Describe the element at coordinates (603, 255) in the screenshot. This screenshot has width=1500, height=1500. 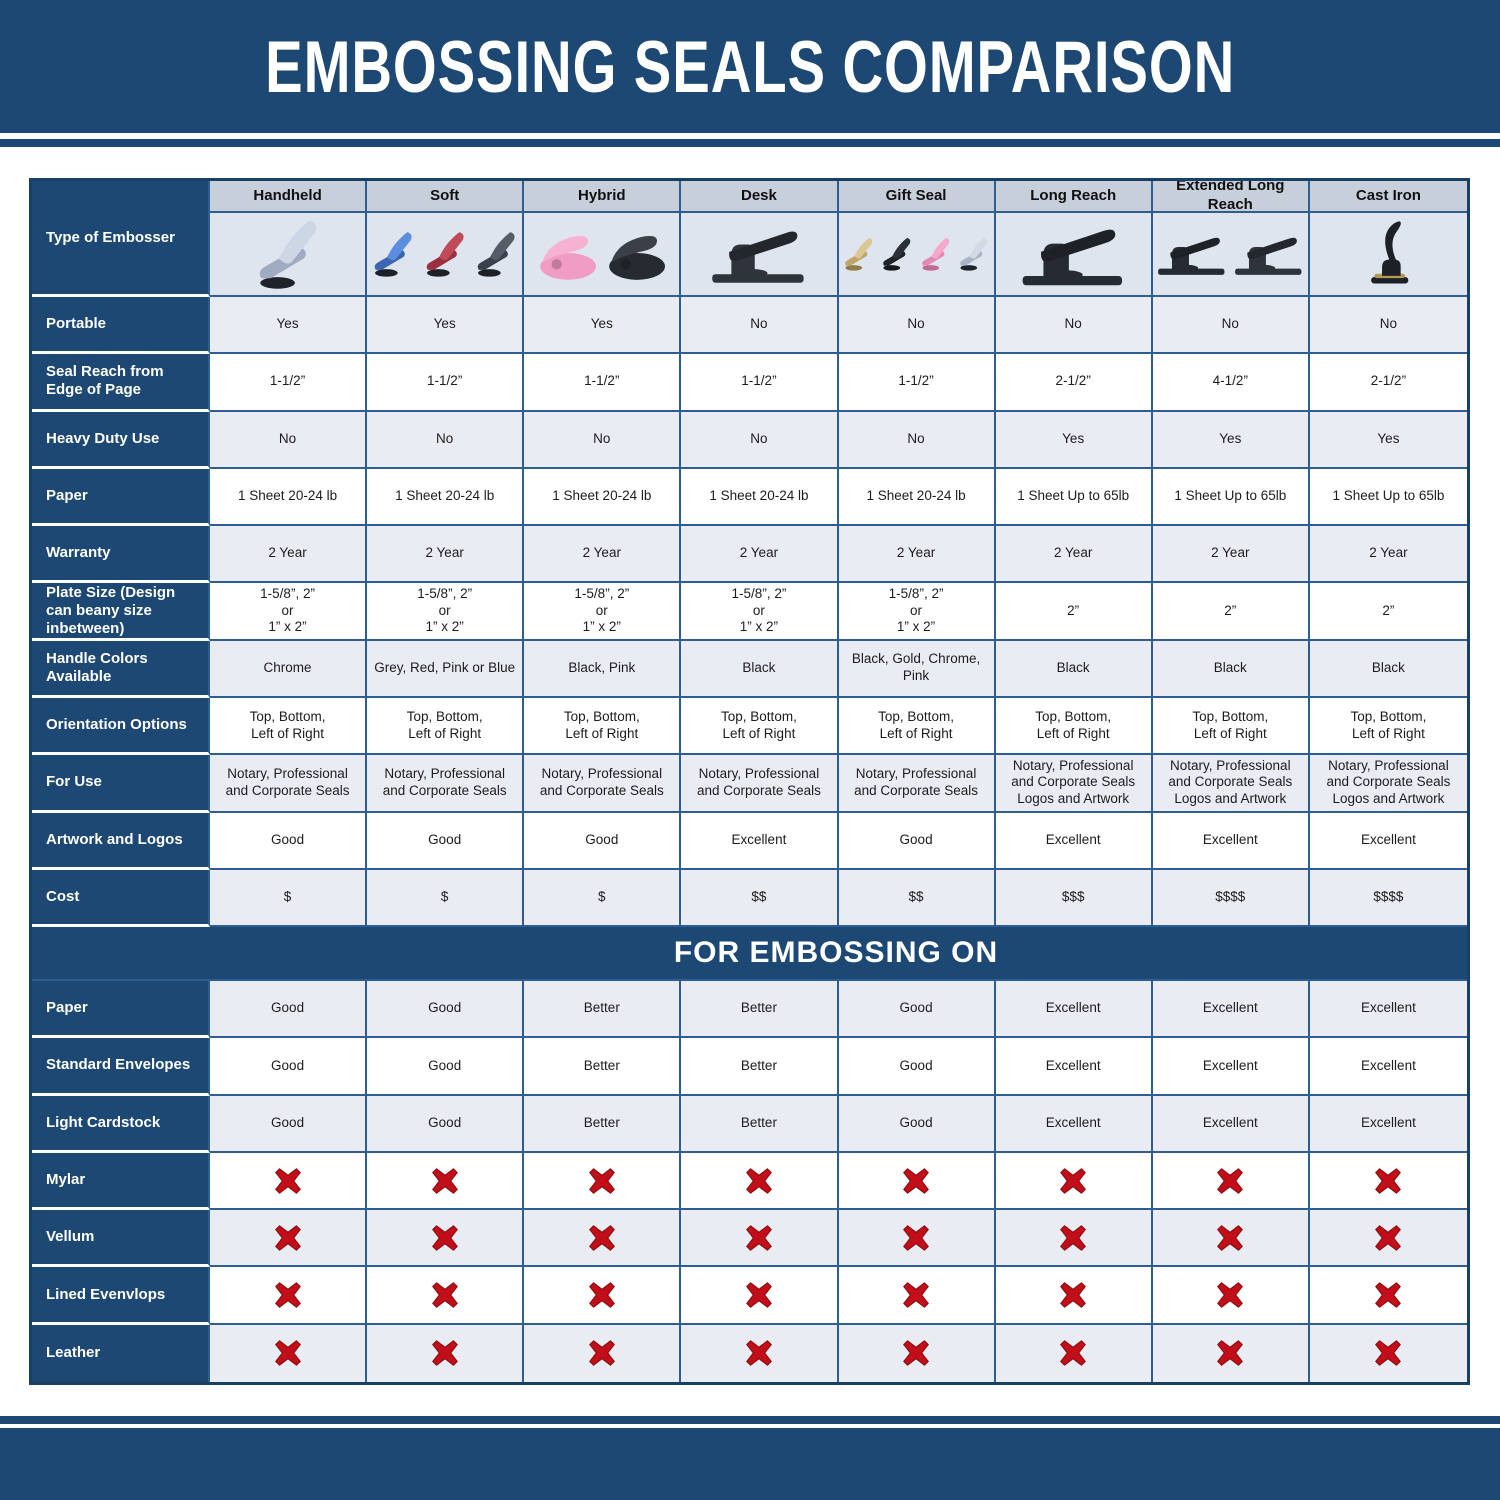
I see `hybrid-embossers-photo` at that location.